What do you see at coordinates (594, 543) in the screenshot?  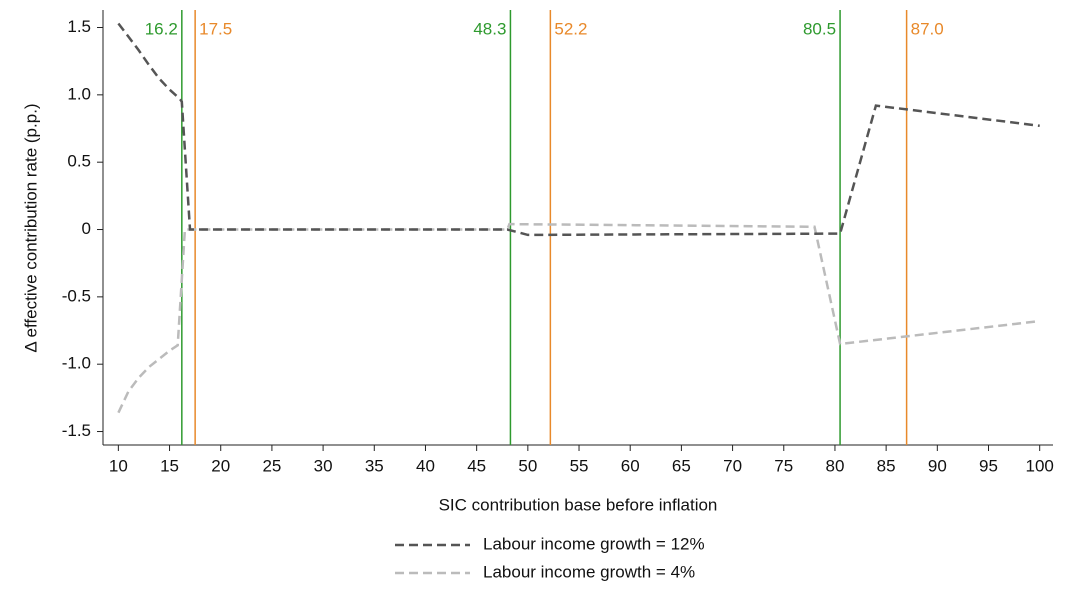 I see `legend-label: Labour income growth = 12%` at bounding box center [594, 543].